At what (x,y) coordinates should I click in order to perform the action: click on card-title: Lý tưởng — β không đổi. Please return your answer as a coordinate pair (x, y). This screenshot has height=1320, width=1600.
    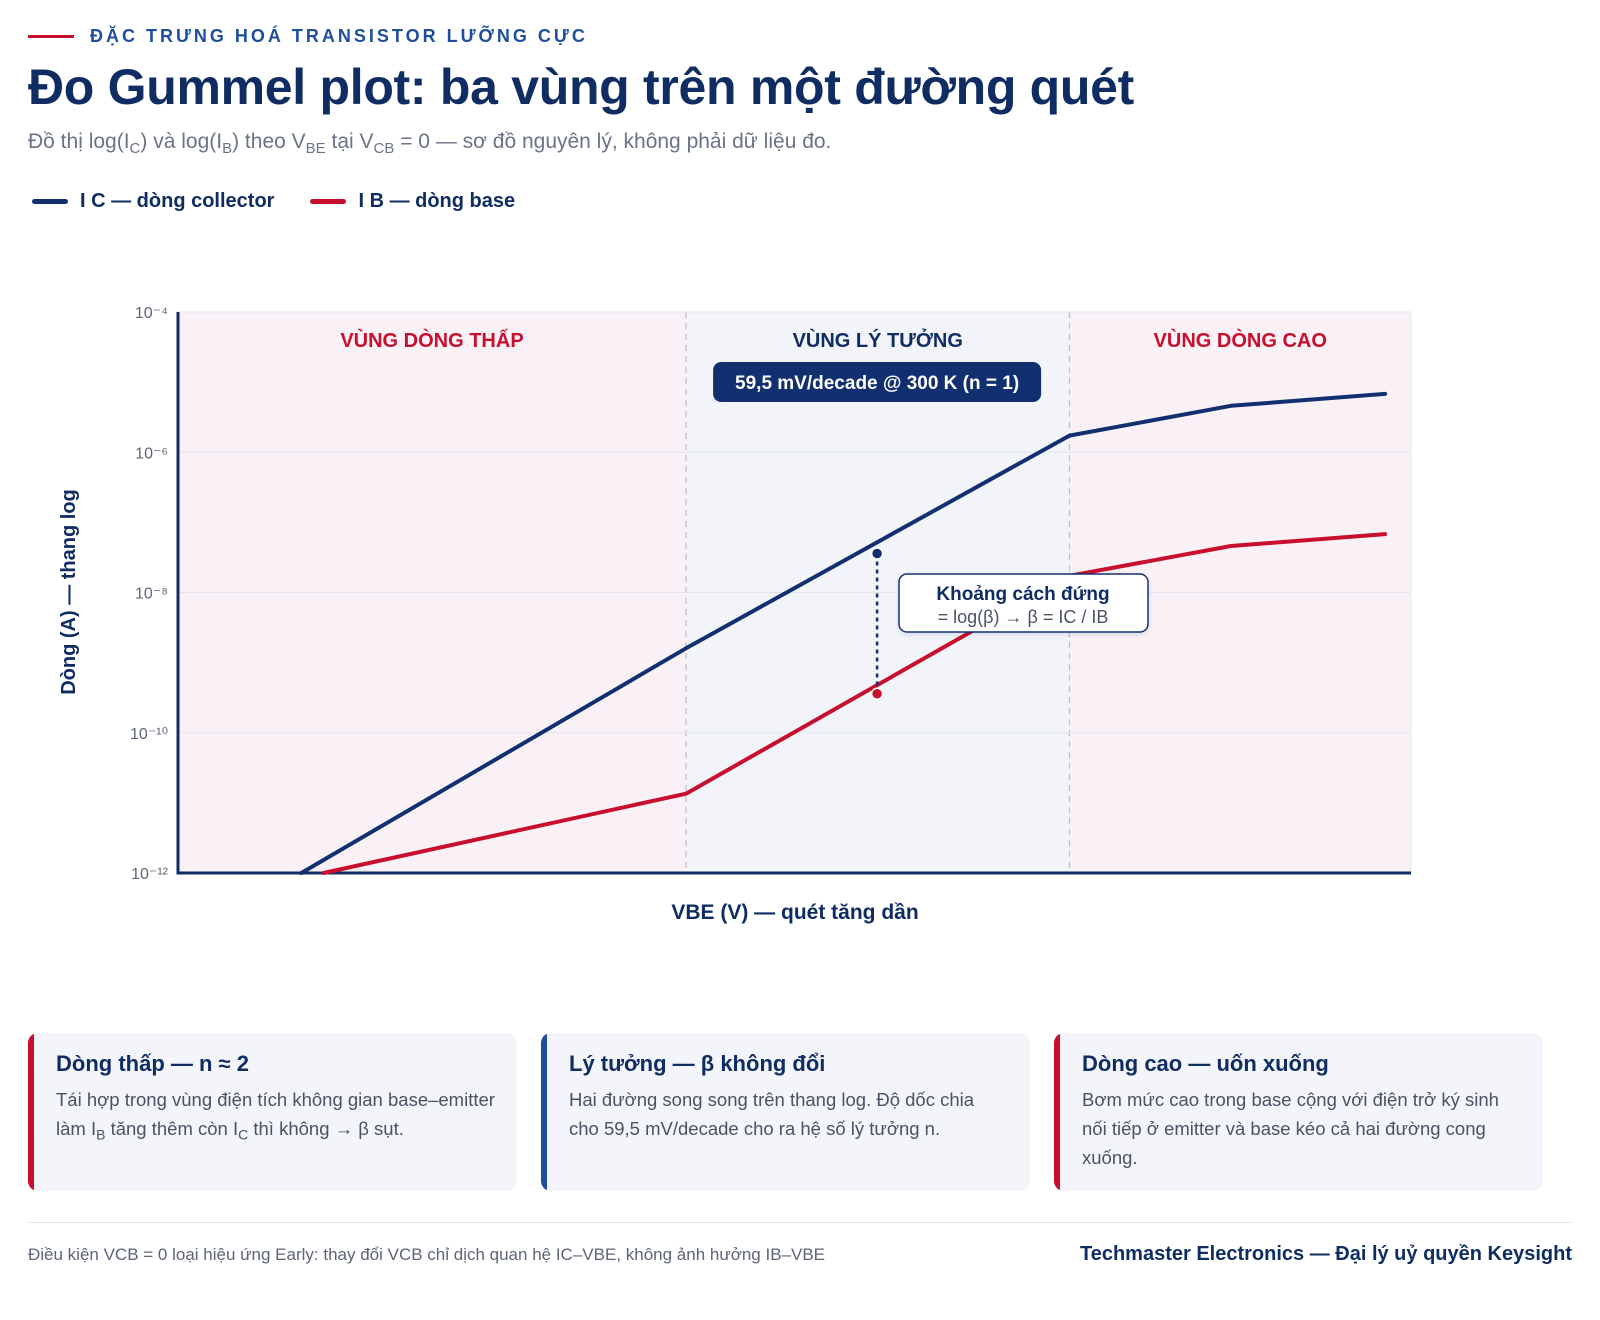
    Looking at the image, I should click on (697, 1063).